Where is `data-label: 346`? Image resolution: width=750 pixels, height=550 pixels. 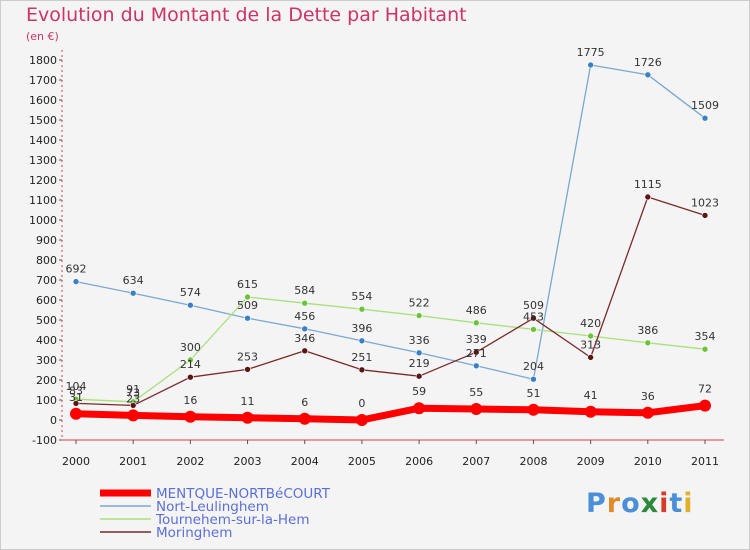
data-label: 346 is located at coordinates (304, 338).